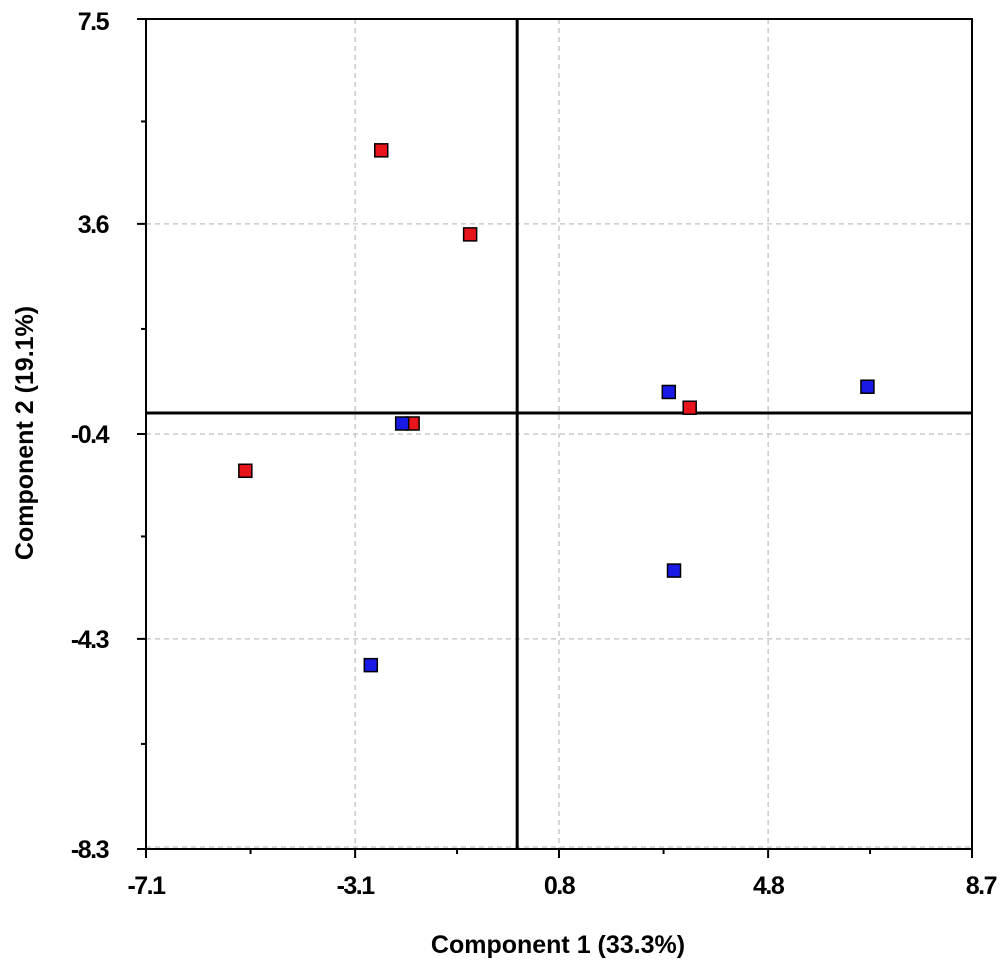 This screenshot has width=1000, height=970. I want to click on y-axis-title: Component 2 (19.1%), so click(25, 433).